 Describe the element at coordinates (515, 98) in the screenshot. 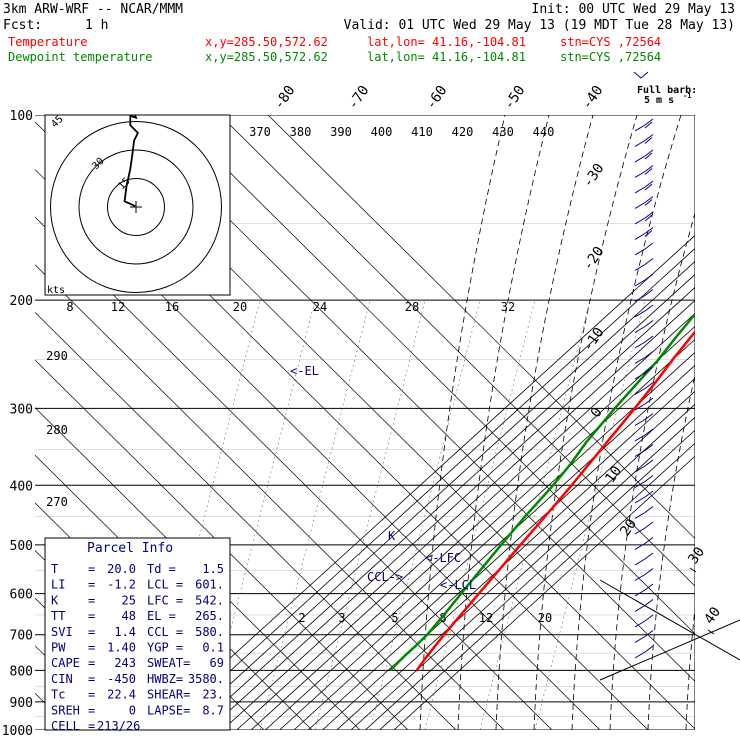

I see `temperature-tick--50: -50` at that location.